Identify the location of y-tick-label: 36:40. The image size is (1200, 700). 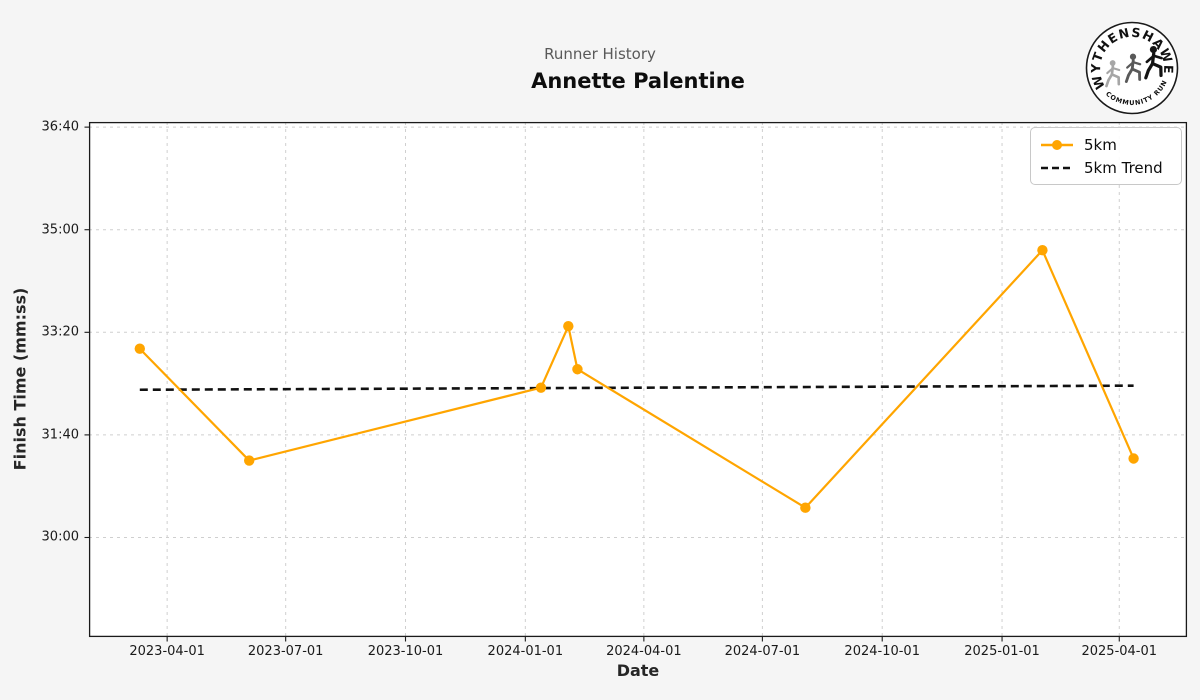
(60, 127).